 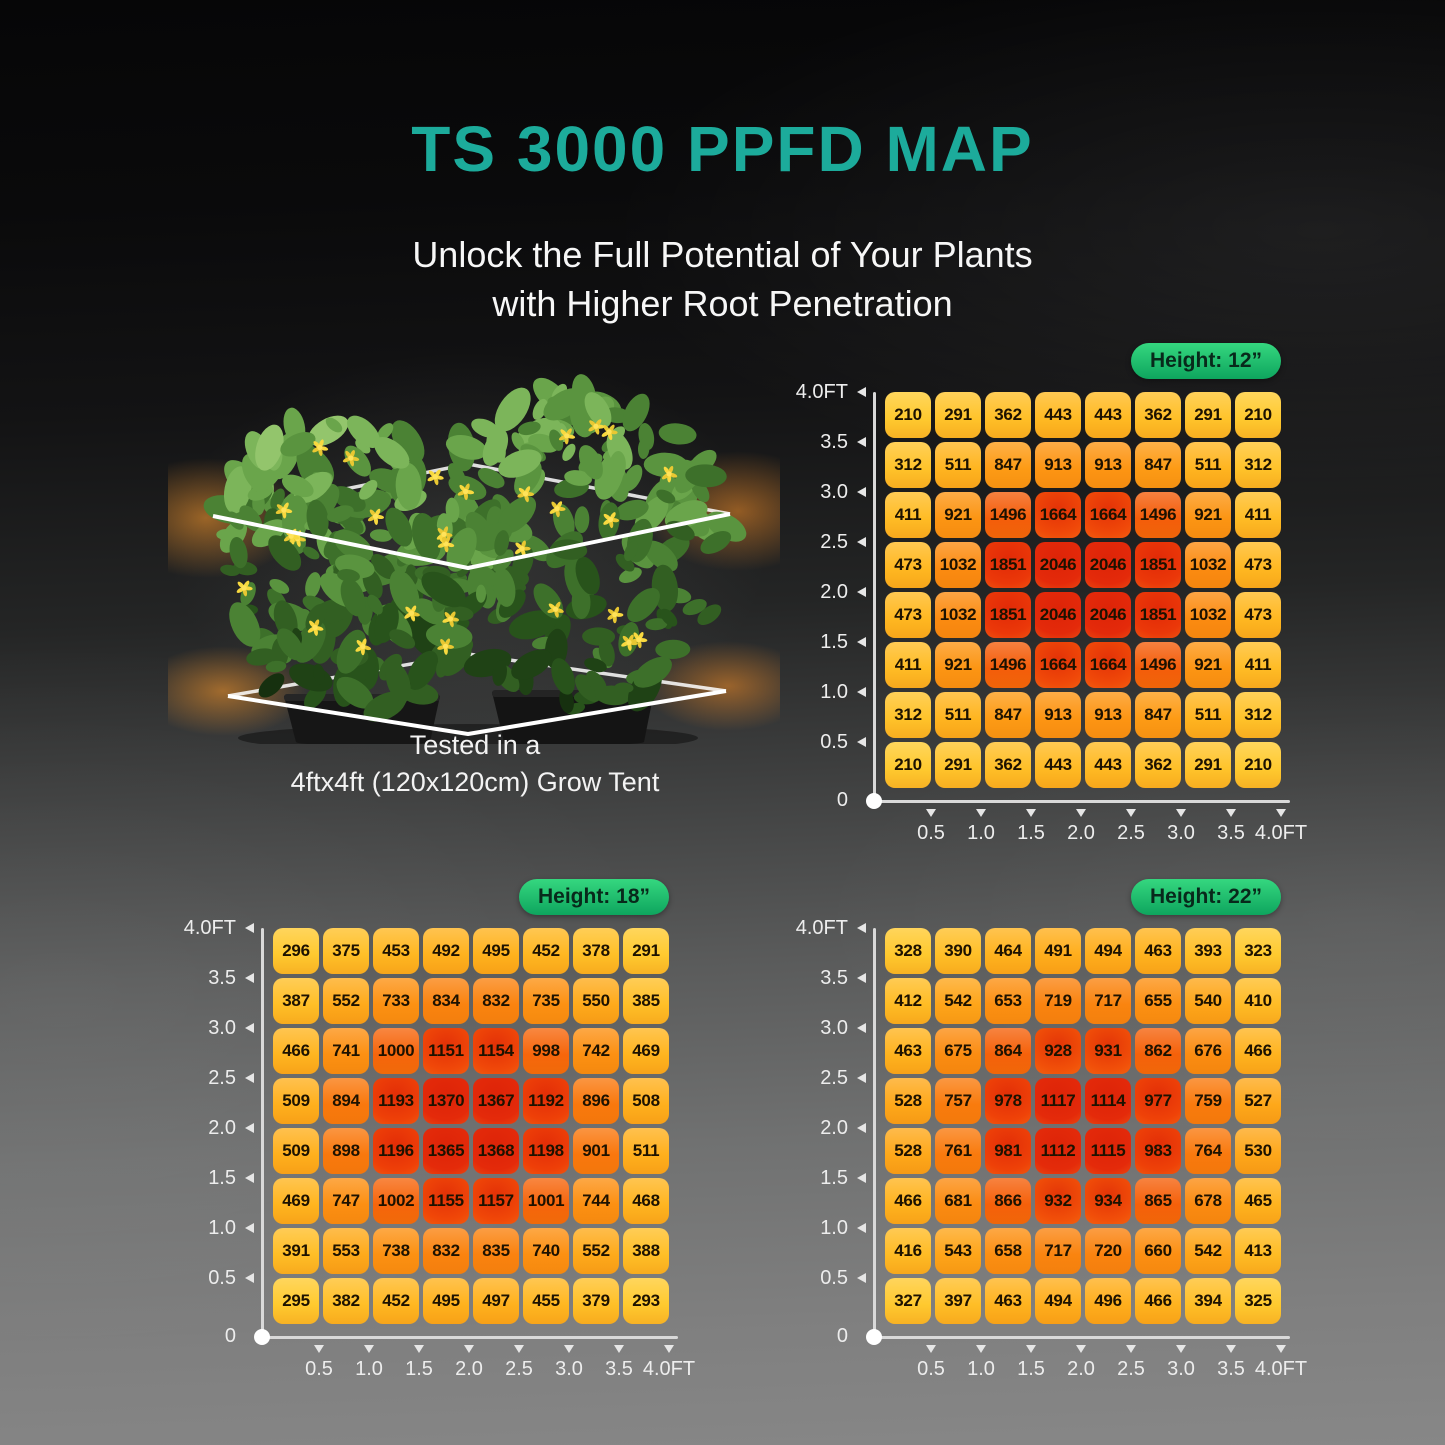 I want to click on ppfd-cell: 455, so click(x=546, y=1301).